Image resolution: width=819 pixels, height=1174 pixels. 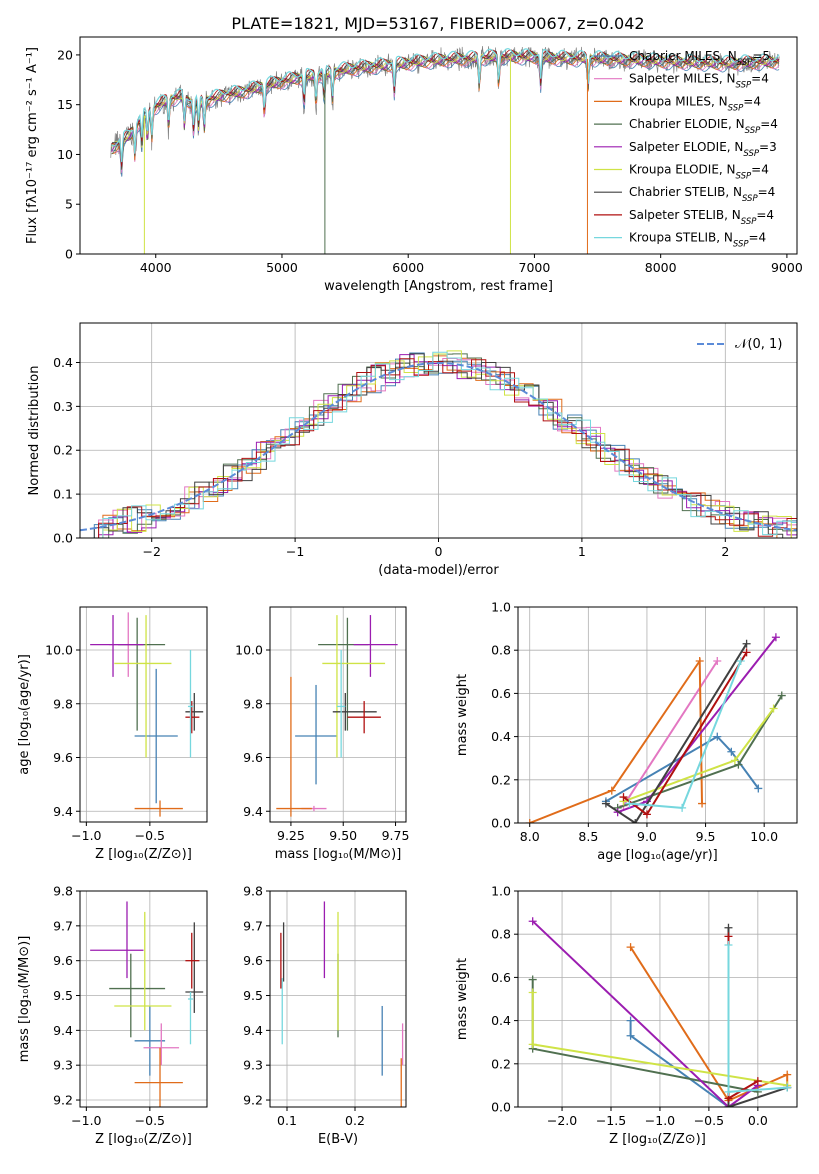 I want to click on x-tick-label: 8.0, so click(x=530, y=836).